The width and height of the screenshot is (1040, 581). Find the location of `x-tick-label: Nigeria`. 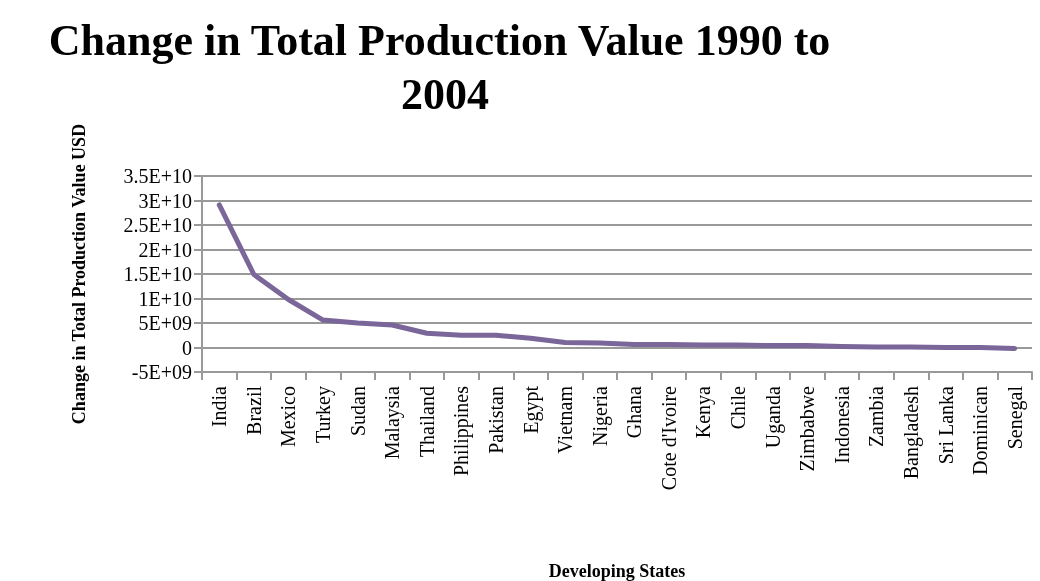

x-tick-label: Nigeria is located at coordinates (600, 415).